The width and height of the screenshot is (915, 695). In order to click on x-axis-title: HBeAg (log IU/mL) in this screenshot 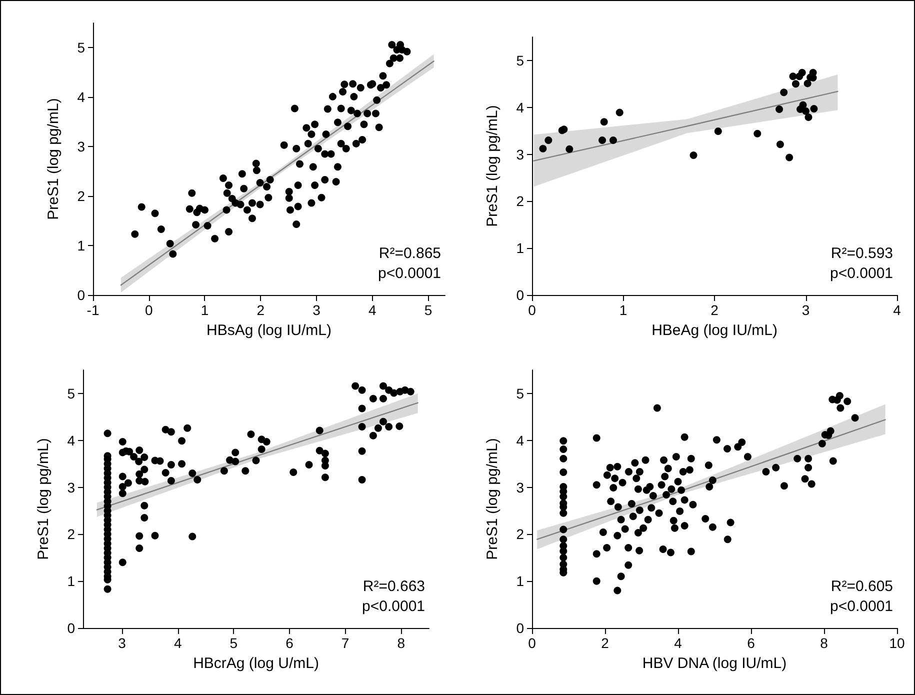, I will do `click(715, 330)`.